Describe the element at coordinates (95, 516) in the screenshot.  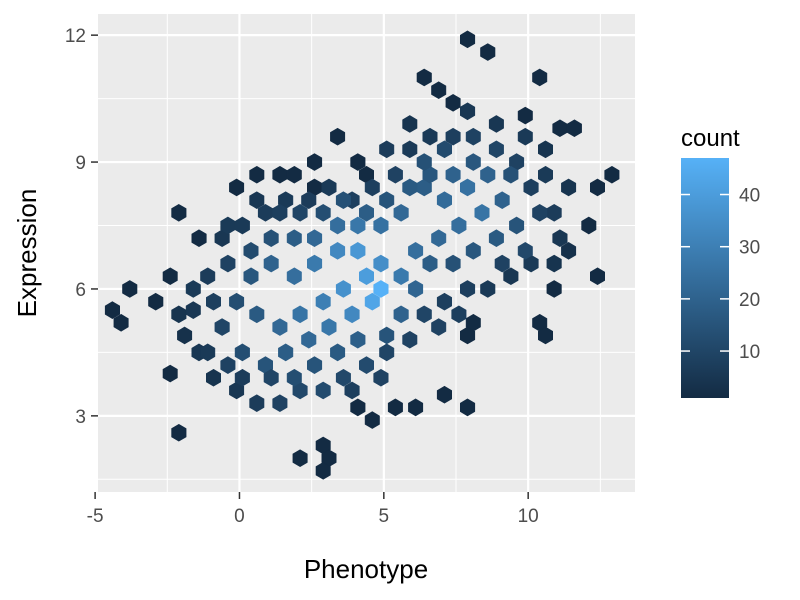
I see `x-tick-label: -5` at that location.